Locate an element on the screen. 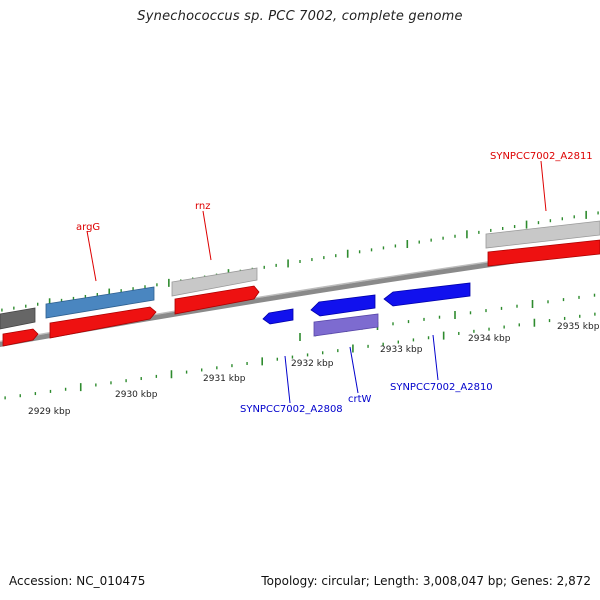 This screenshot has width=600, height=600. gene-label-SYNPCC7002_A2811: SYNPCC7002_A2811 is located at coordinates (541, 156).